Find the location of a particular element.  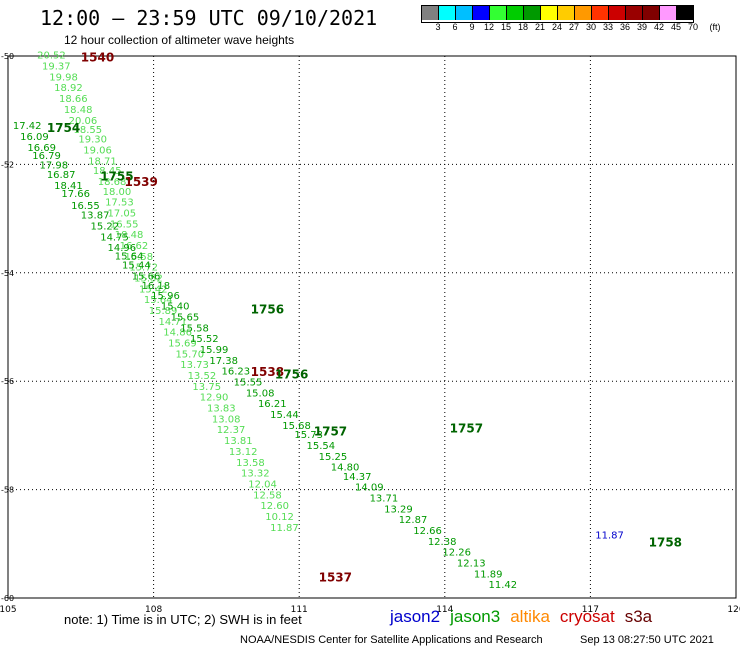

wave-height-label: 20.52 is located at coordinates (51, 56).